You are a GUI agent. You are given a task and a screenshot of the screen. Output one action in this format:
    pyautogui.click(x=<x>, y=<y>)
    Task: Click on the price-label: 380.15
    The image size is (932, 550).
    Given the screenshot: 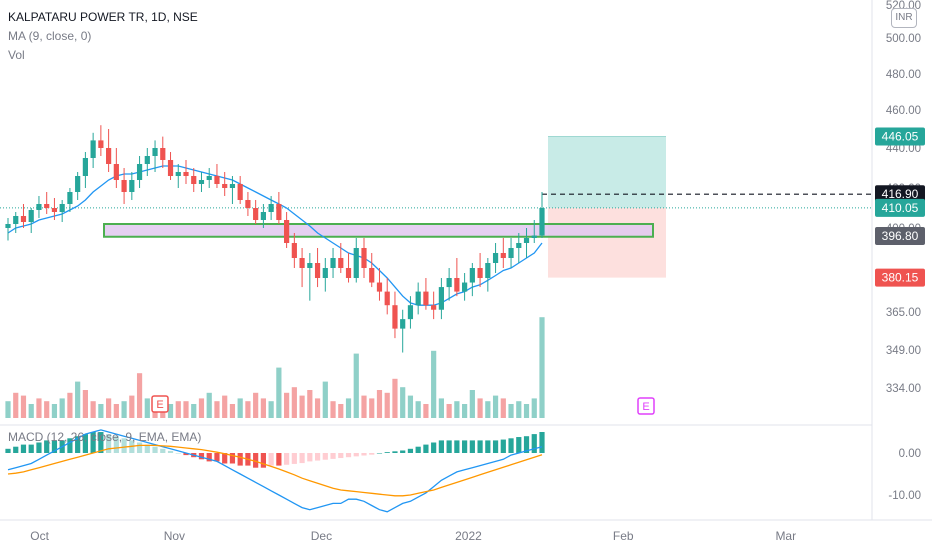 What is the action you would take?
    pyautogui.click(x=900, y=278)
    